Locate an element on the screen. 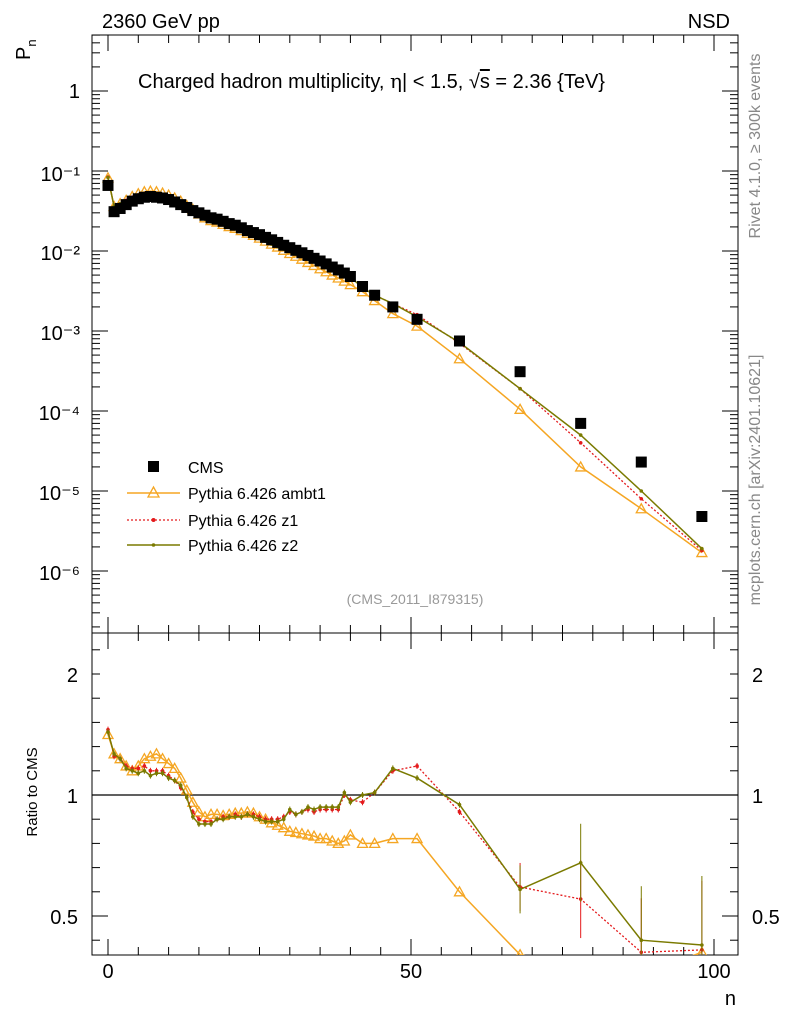 This screenshot has width=786, height=1024. data-point-z1 is located at coordinates (641, 498).